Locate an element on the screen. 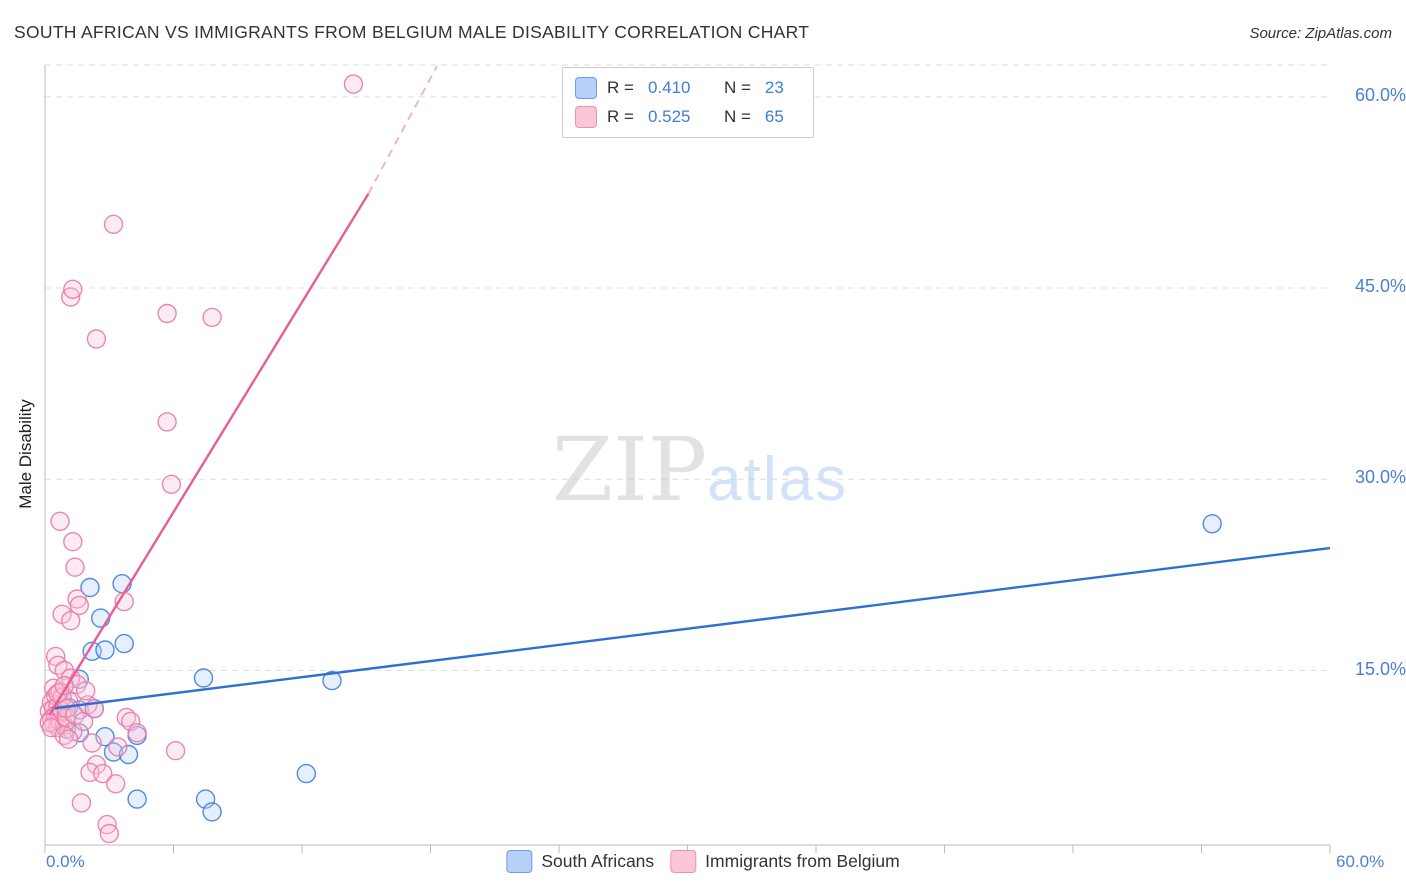 The width and height of the screenshot is (1406, 892). legend-item-south-africans: South Africans is located at coordinates (580, 861).